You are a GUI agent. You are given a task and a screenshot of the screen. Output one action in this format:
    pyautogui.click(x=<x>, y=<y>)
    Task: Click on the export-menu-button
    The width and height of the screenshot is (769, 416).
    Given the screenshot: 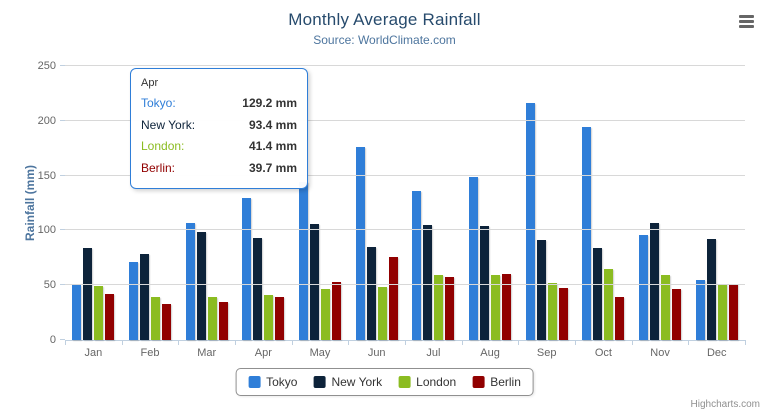 What is the action you would take?
    pyautogui.click(x=746, y=21)
    